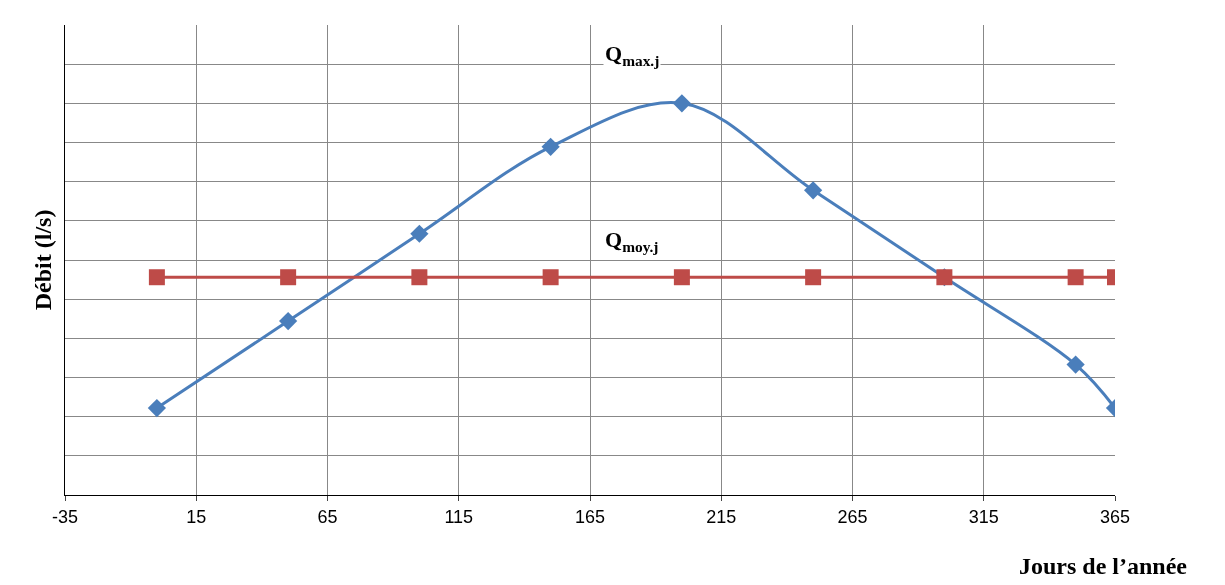  Describe the element at coordinates (983, 516) in the screenshot. I see `x-tick-label: 315` at that location.